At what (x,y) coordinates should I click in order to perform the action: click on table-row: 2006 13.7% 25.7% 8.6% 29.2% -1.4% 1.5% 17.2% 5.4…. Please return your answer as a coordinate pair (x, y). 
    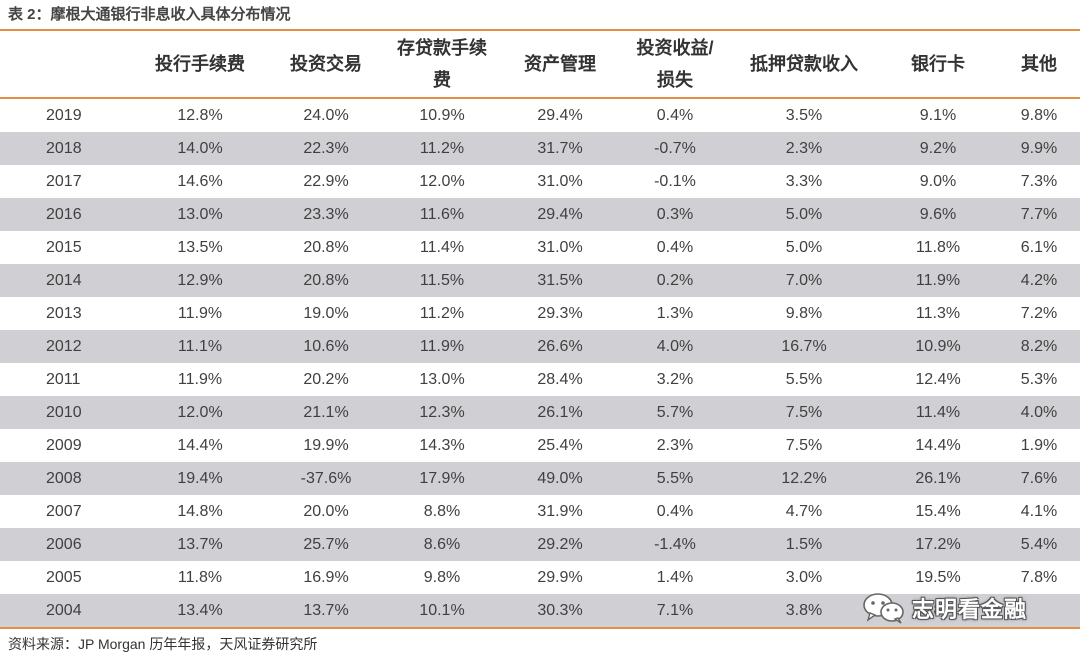
    Looking at the image, I should click on (540, 544).